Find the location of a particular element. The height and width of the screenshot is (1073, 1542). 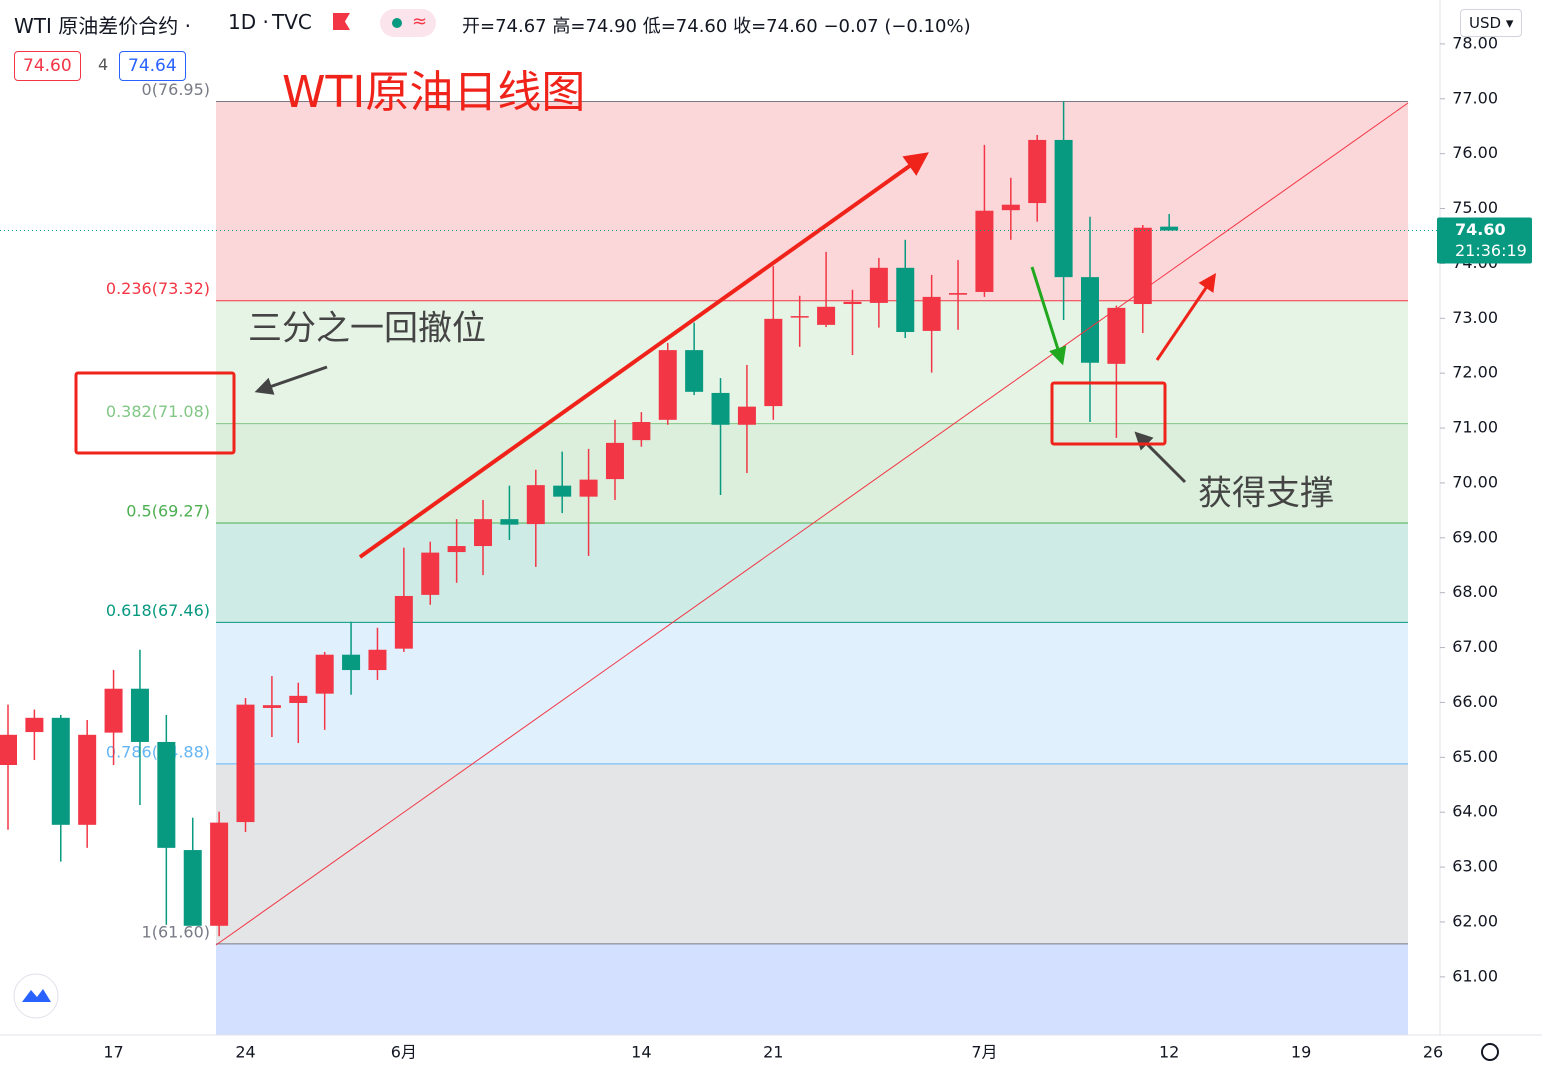

y-tick-label: 70.00 is located at coordinates (1475, 481).